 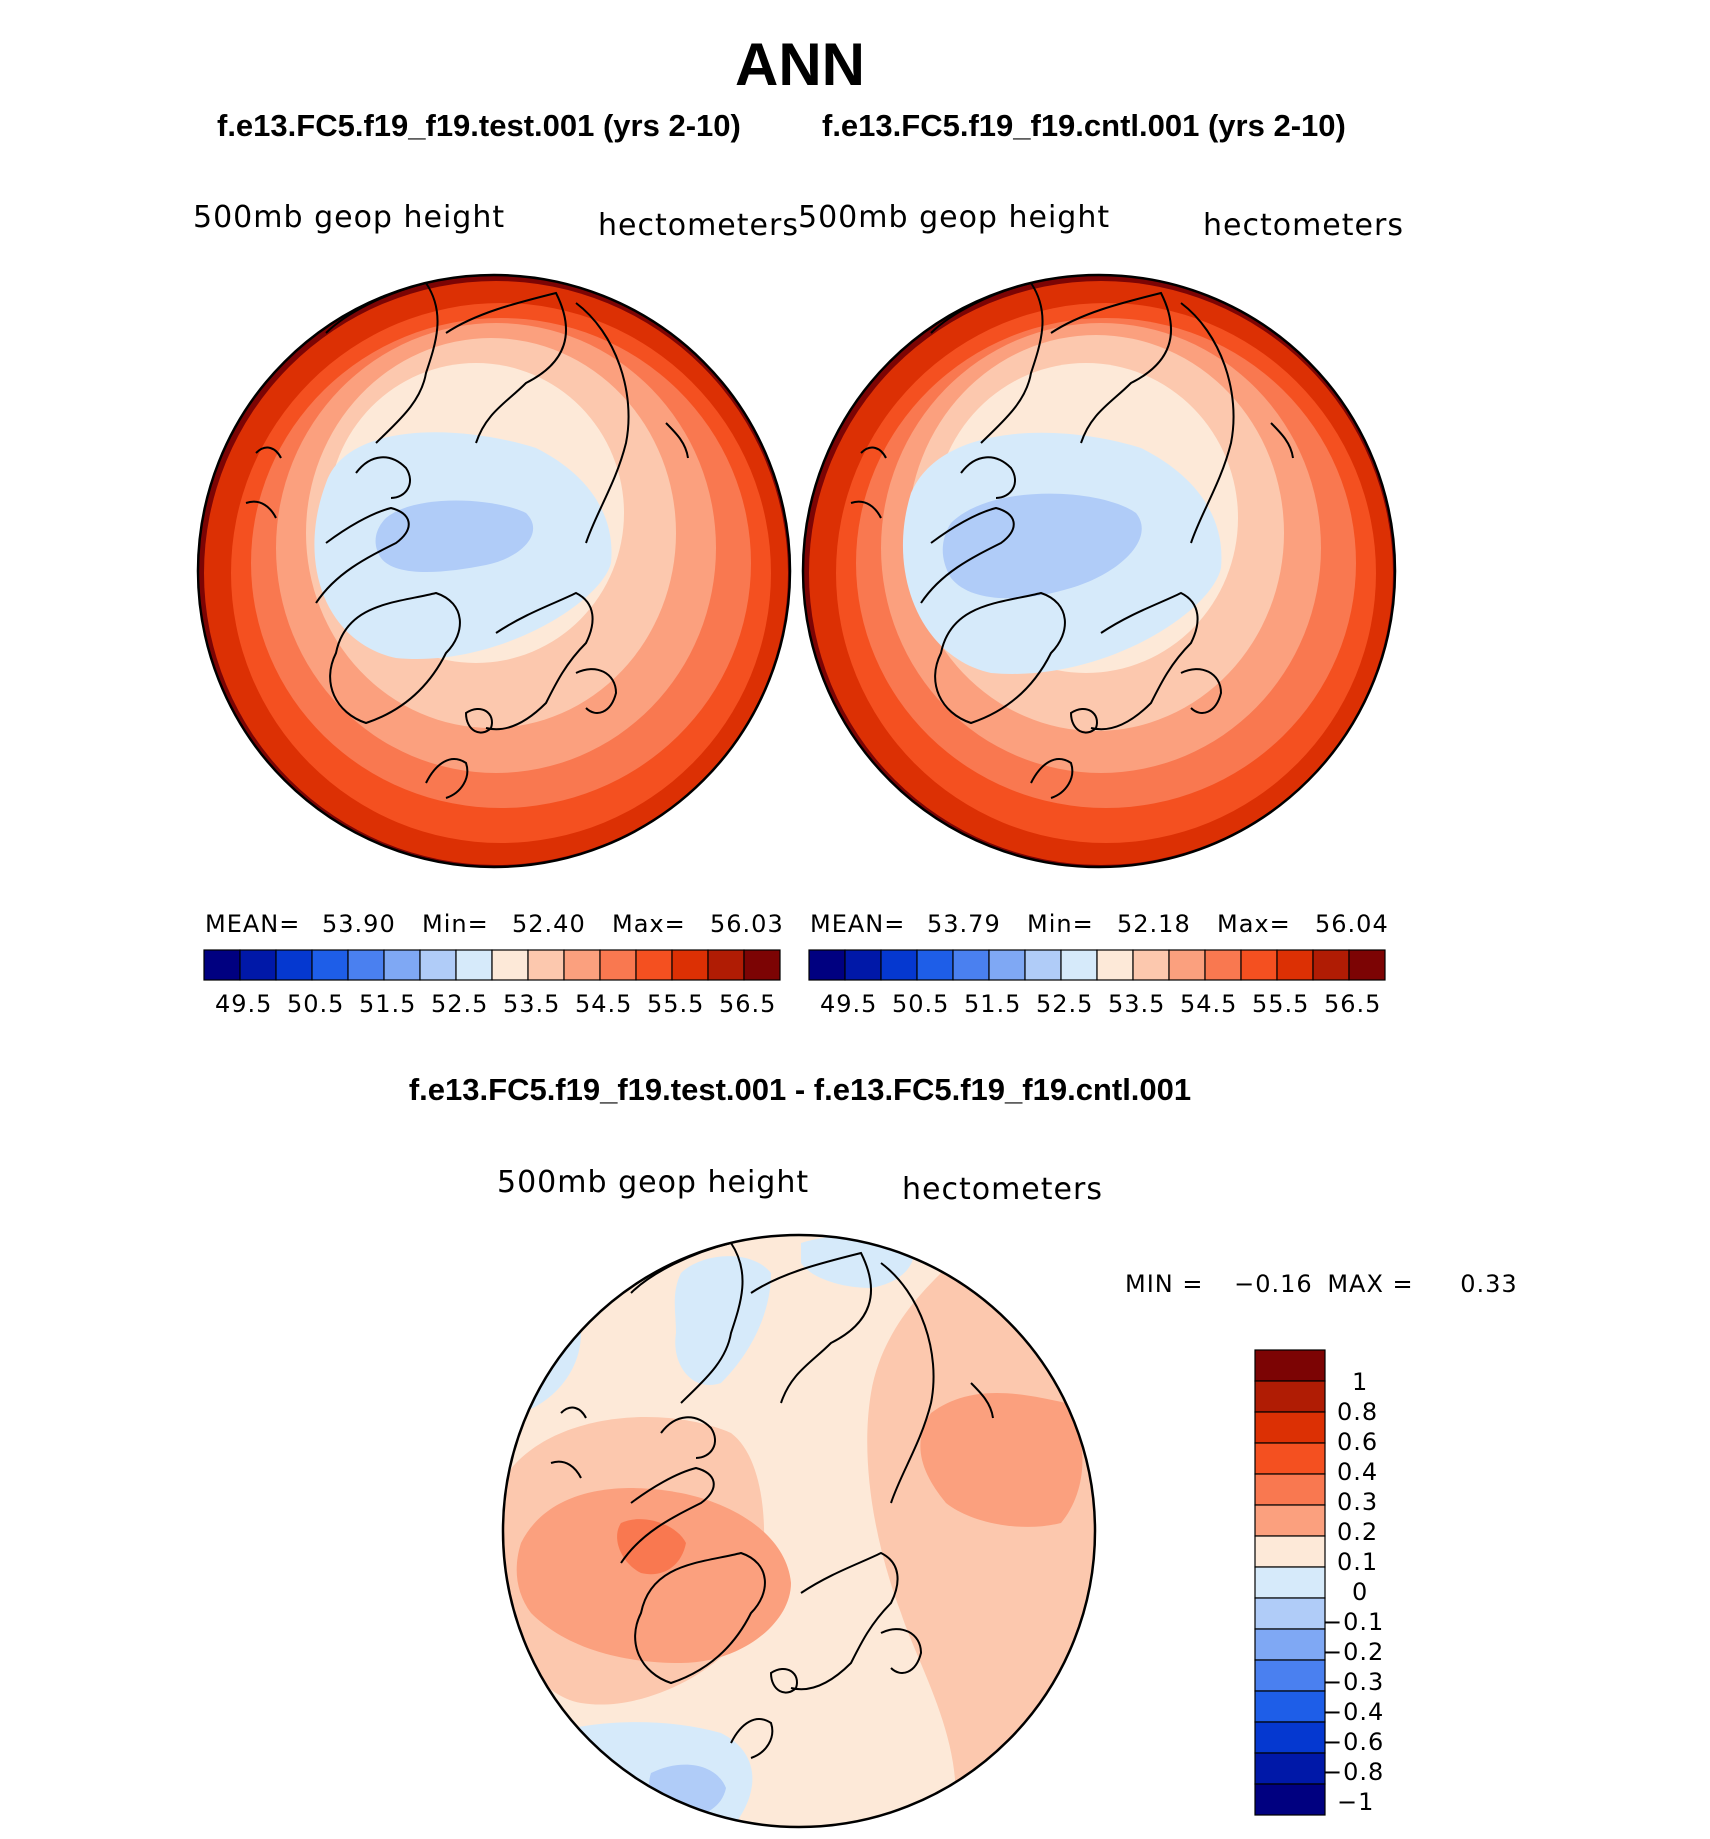 What do you see at coordinates (388, 1004) in the screenshot?
I see `cb-left-label-2: 51.5` at bounding box center [388, 1004].